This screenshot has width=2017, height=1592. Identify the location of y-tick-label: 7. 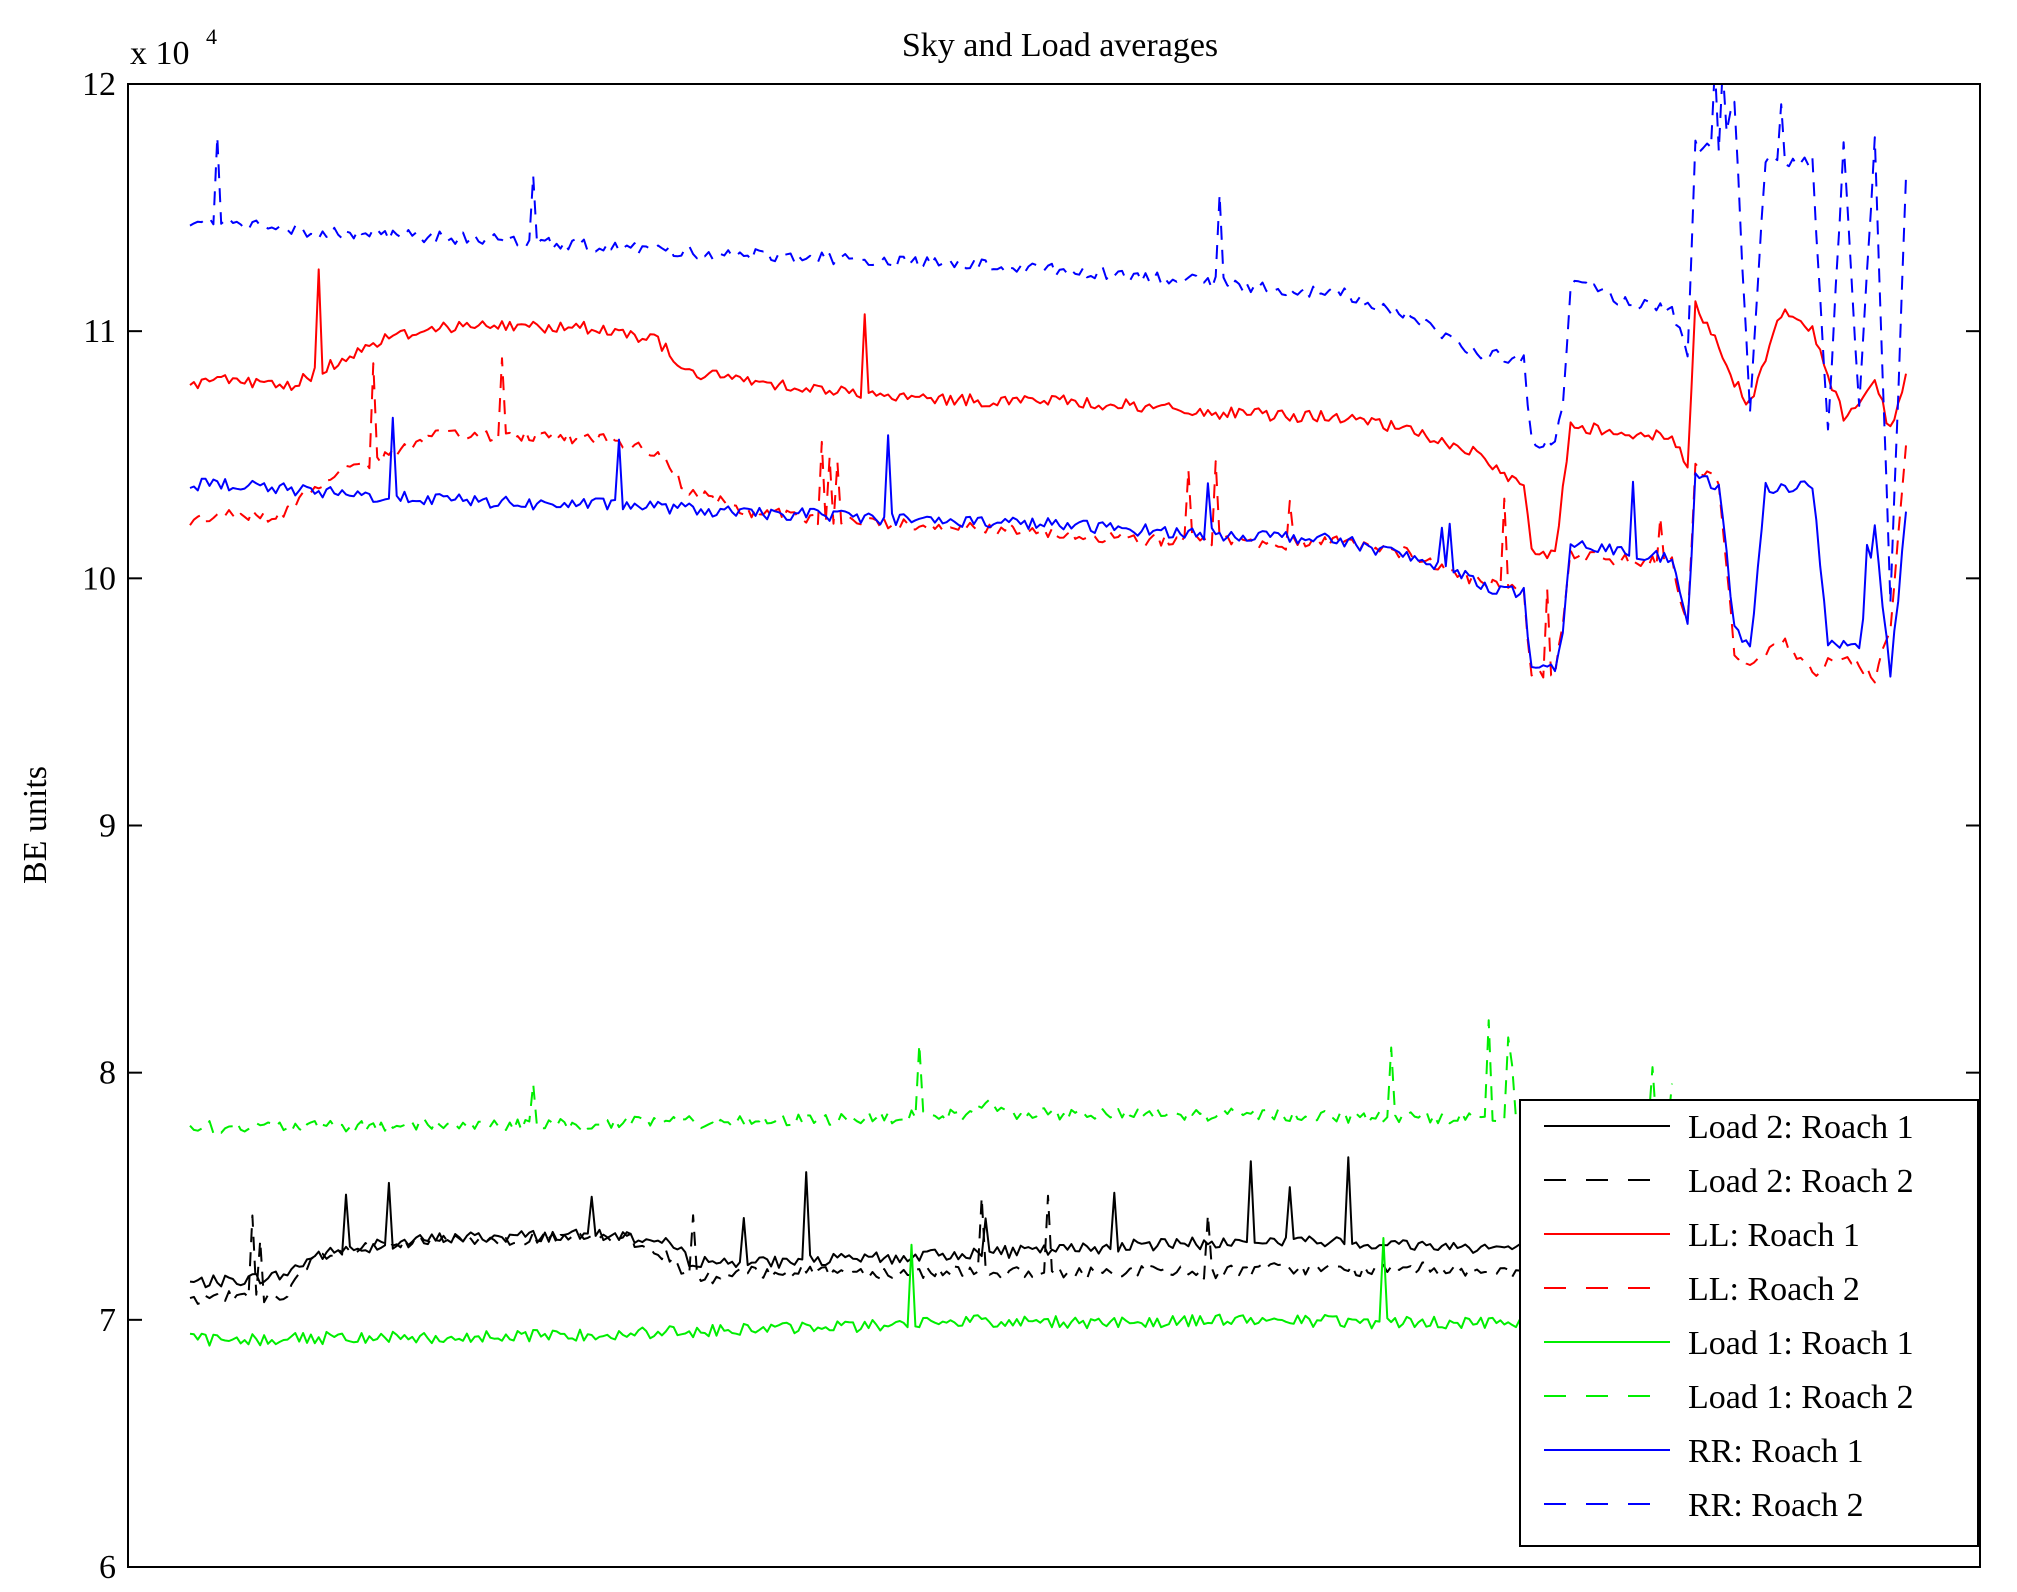
(107, 1320).